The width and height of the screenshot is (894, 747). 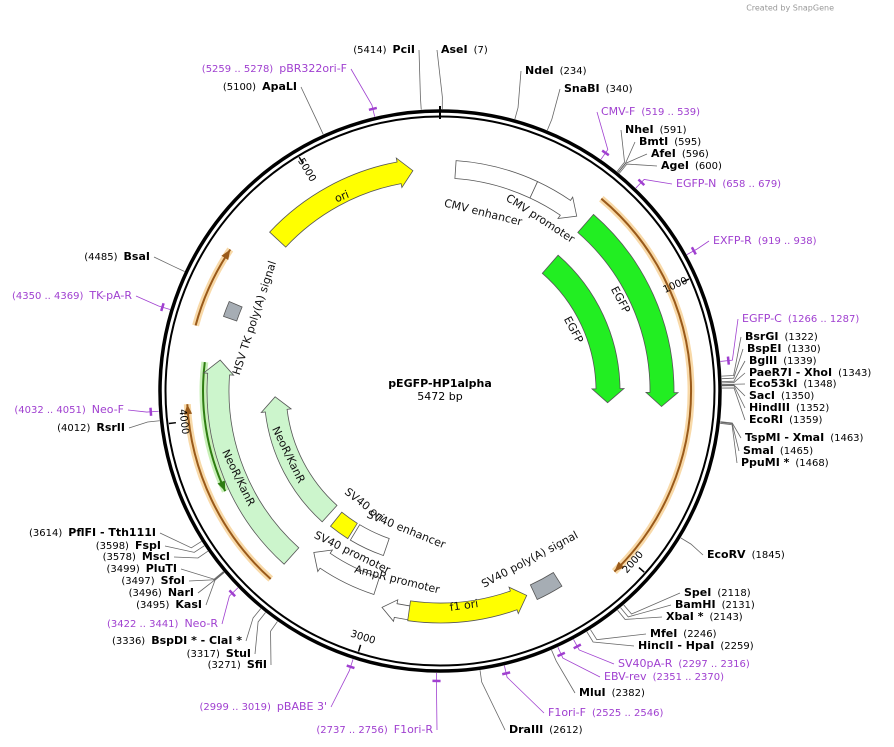 What do you see at coordinates (763, 360) in the screenshot?
I see `label-name: BglII` at bounding box center [763, 360].